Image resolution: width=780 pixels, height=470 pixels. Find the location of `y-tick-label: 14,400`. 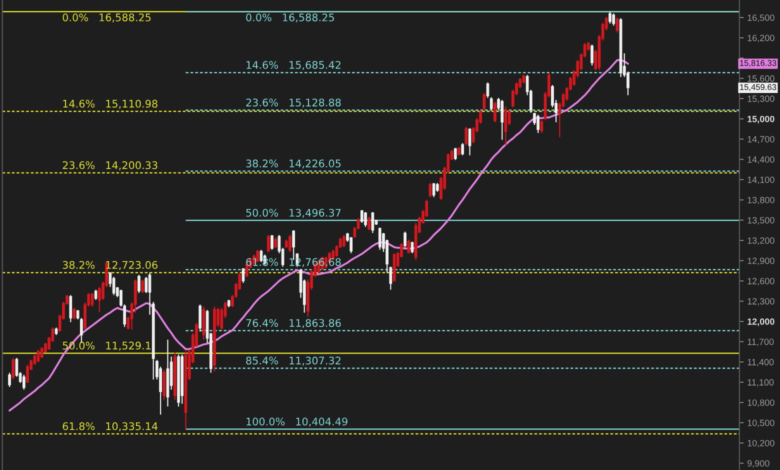

y-tick-label: 14,400 is located at coordinates (761, 160).